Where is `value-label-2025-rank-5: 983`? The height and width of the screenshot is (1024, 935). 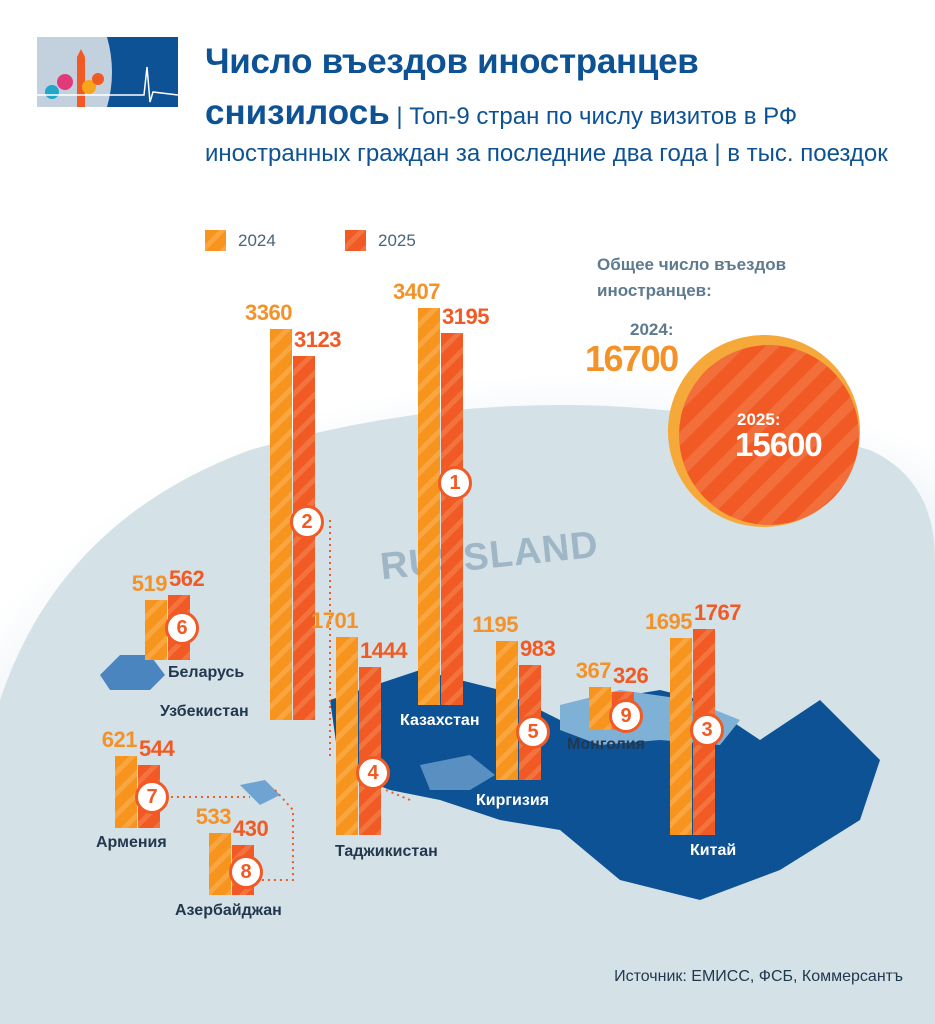
value-label-2025-rank-5: 983 is located at coordinates (538, 649).